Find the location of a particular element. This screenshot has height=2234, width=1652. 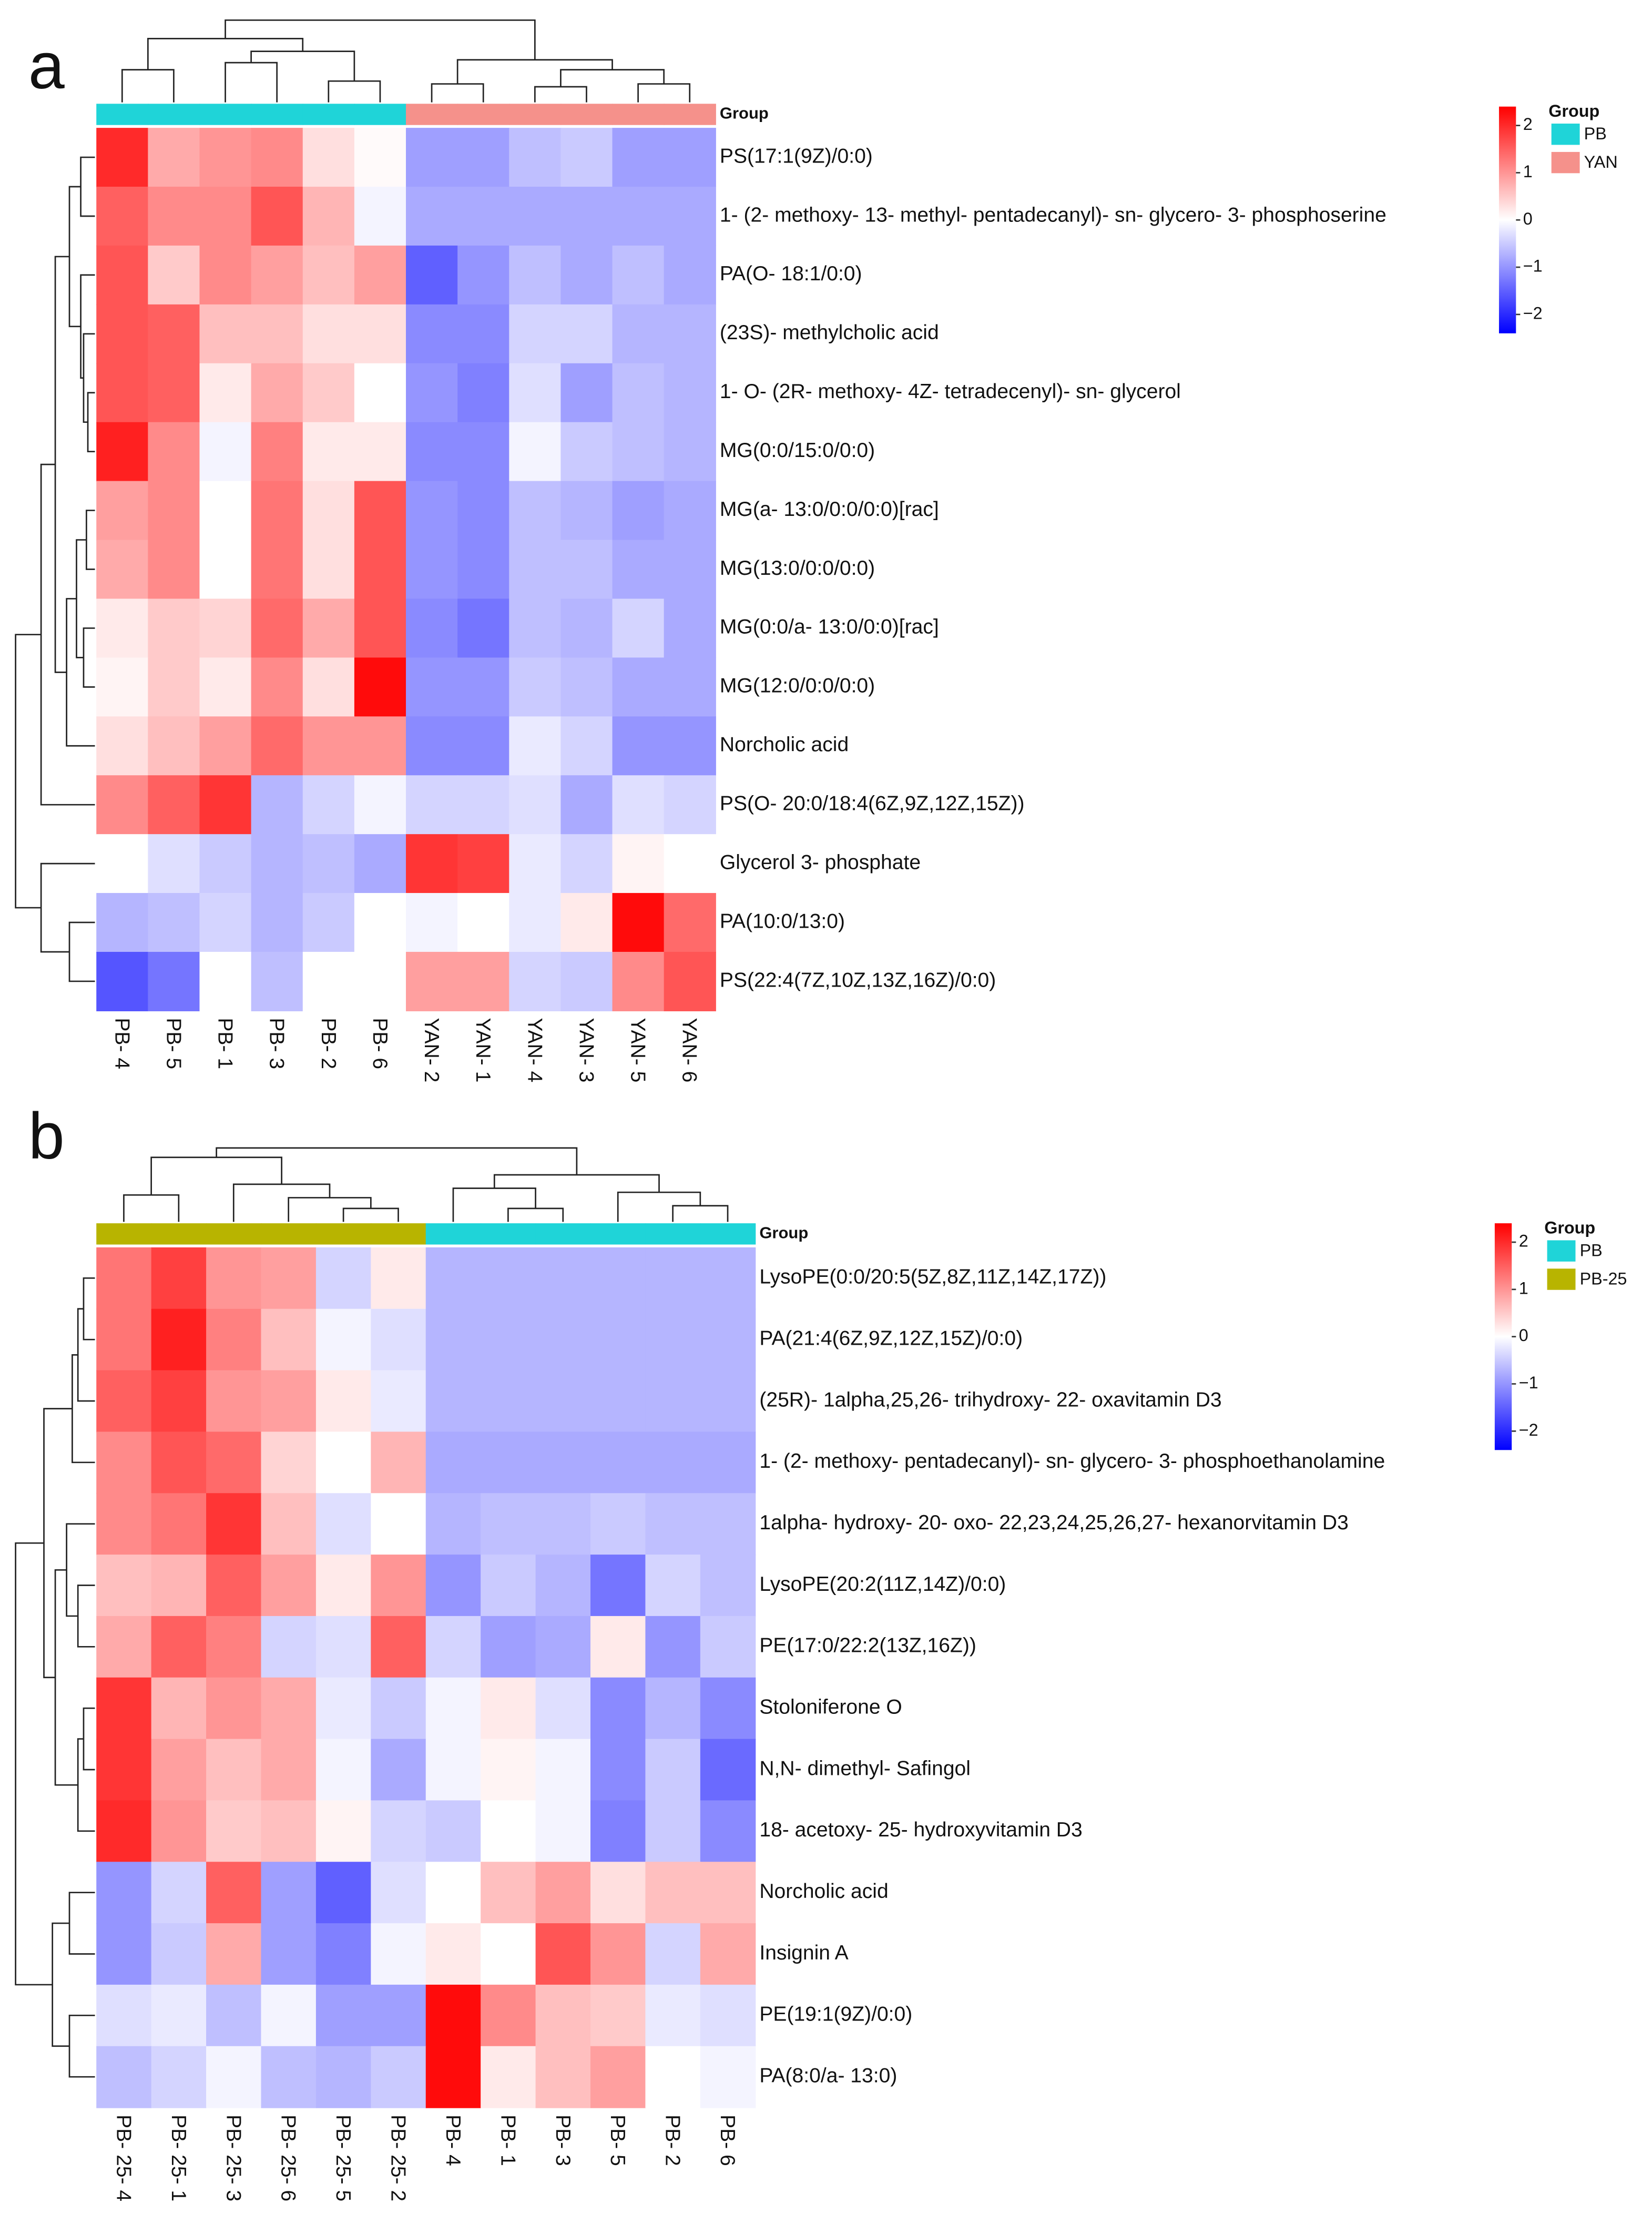

legend-label: PB is located at coordinates (1595, 133).